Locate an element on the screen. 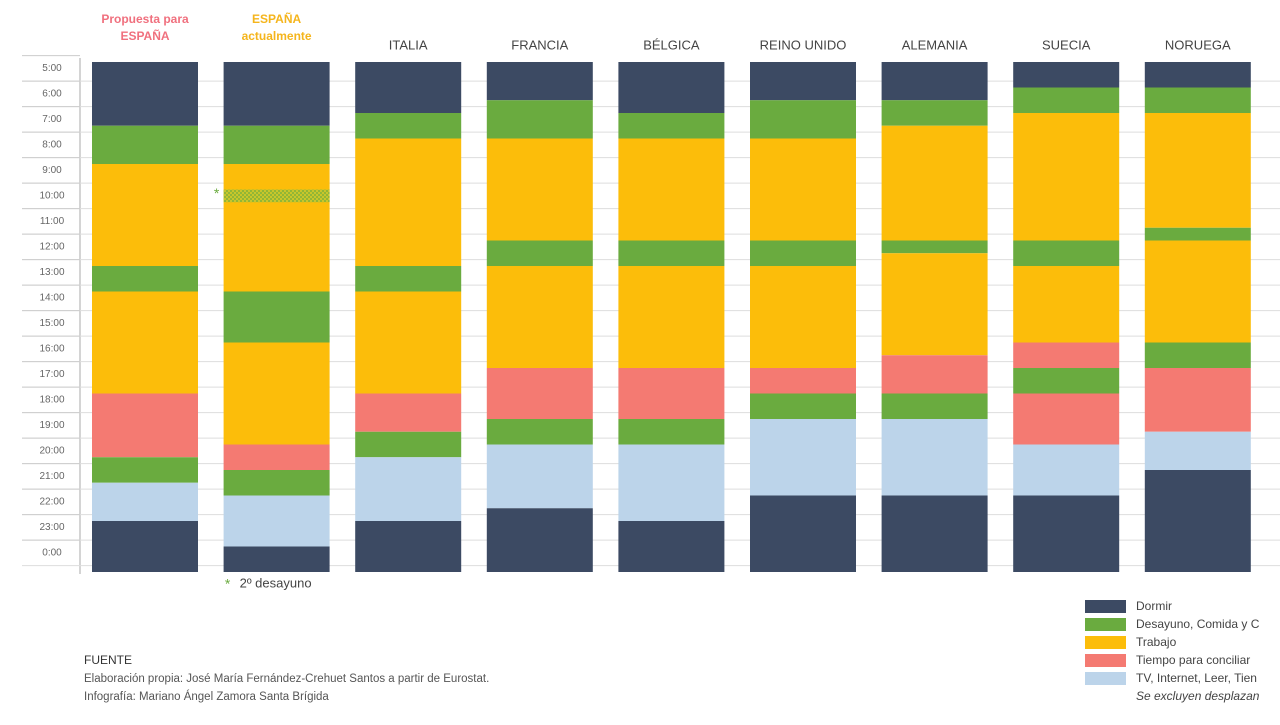 The width and height of the screenshot is (1280, 725). second-breakfast is located at coordinates (276, 196).